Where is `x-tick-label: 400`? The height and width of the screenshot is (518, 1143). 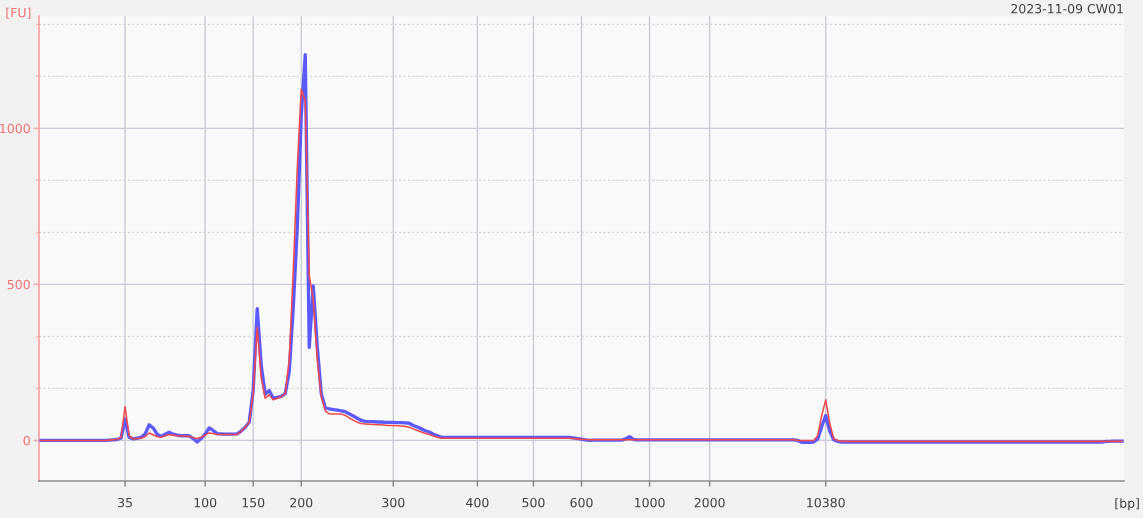
x-tick-label: 400 is located at coordinates (477, 502).